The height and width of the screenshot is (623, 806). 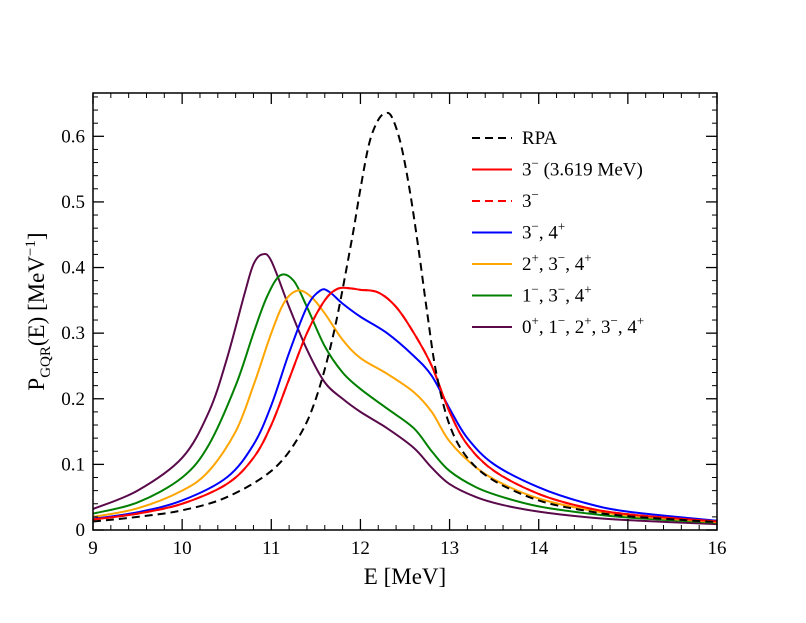 What do you see at coordinates (73, 464) in the screenshot?
I see `y-tick-label: 0.1` at bounding box center [73, 464].